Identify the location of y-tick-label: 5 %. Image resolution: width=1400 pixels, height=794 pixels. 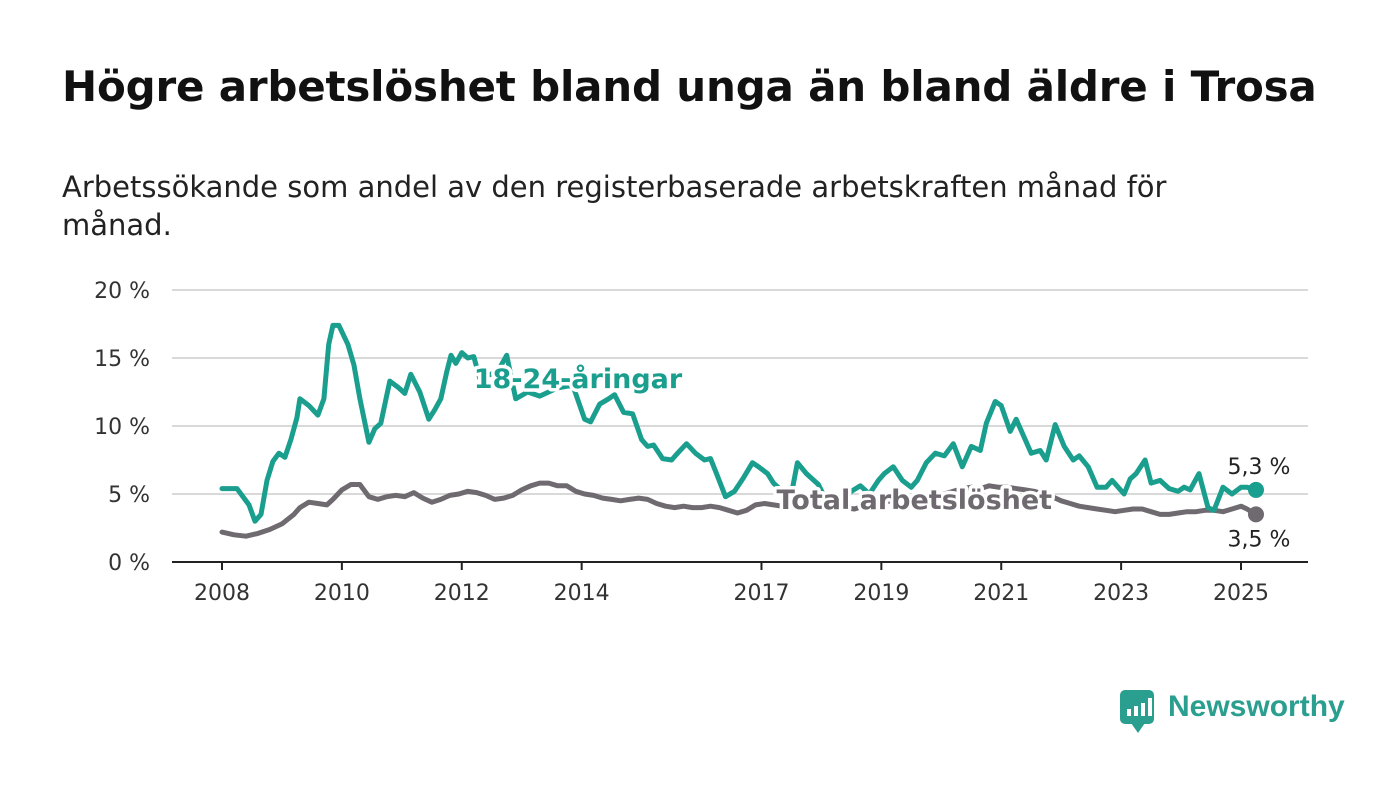
(129, 495).